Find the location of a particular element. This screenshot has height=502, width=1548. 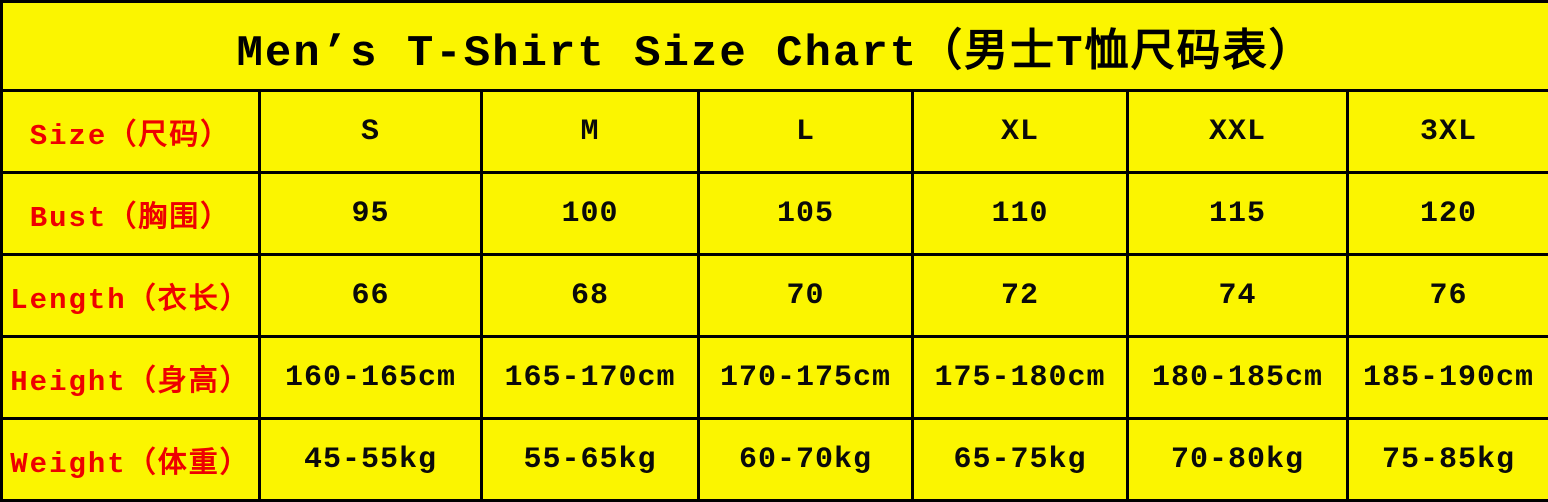

cell-height-3xl: 185-190cm is located at coordinates (1448, 378).